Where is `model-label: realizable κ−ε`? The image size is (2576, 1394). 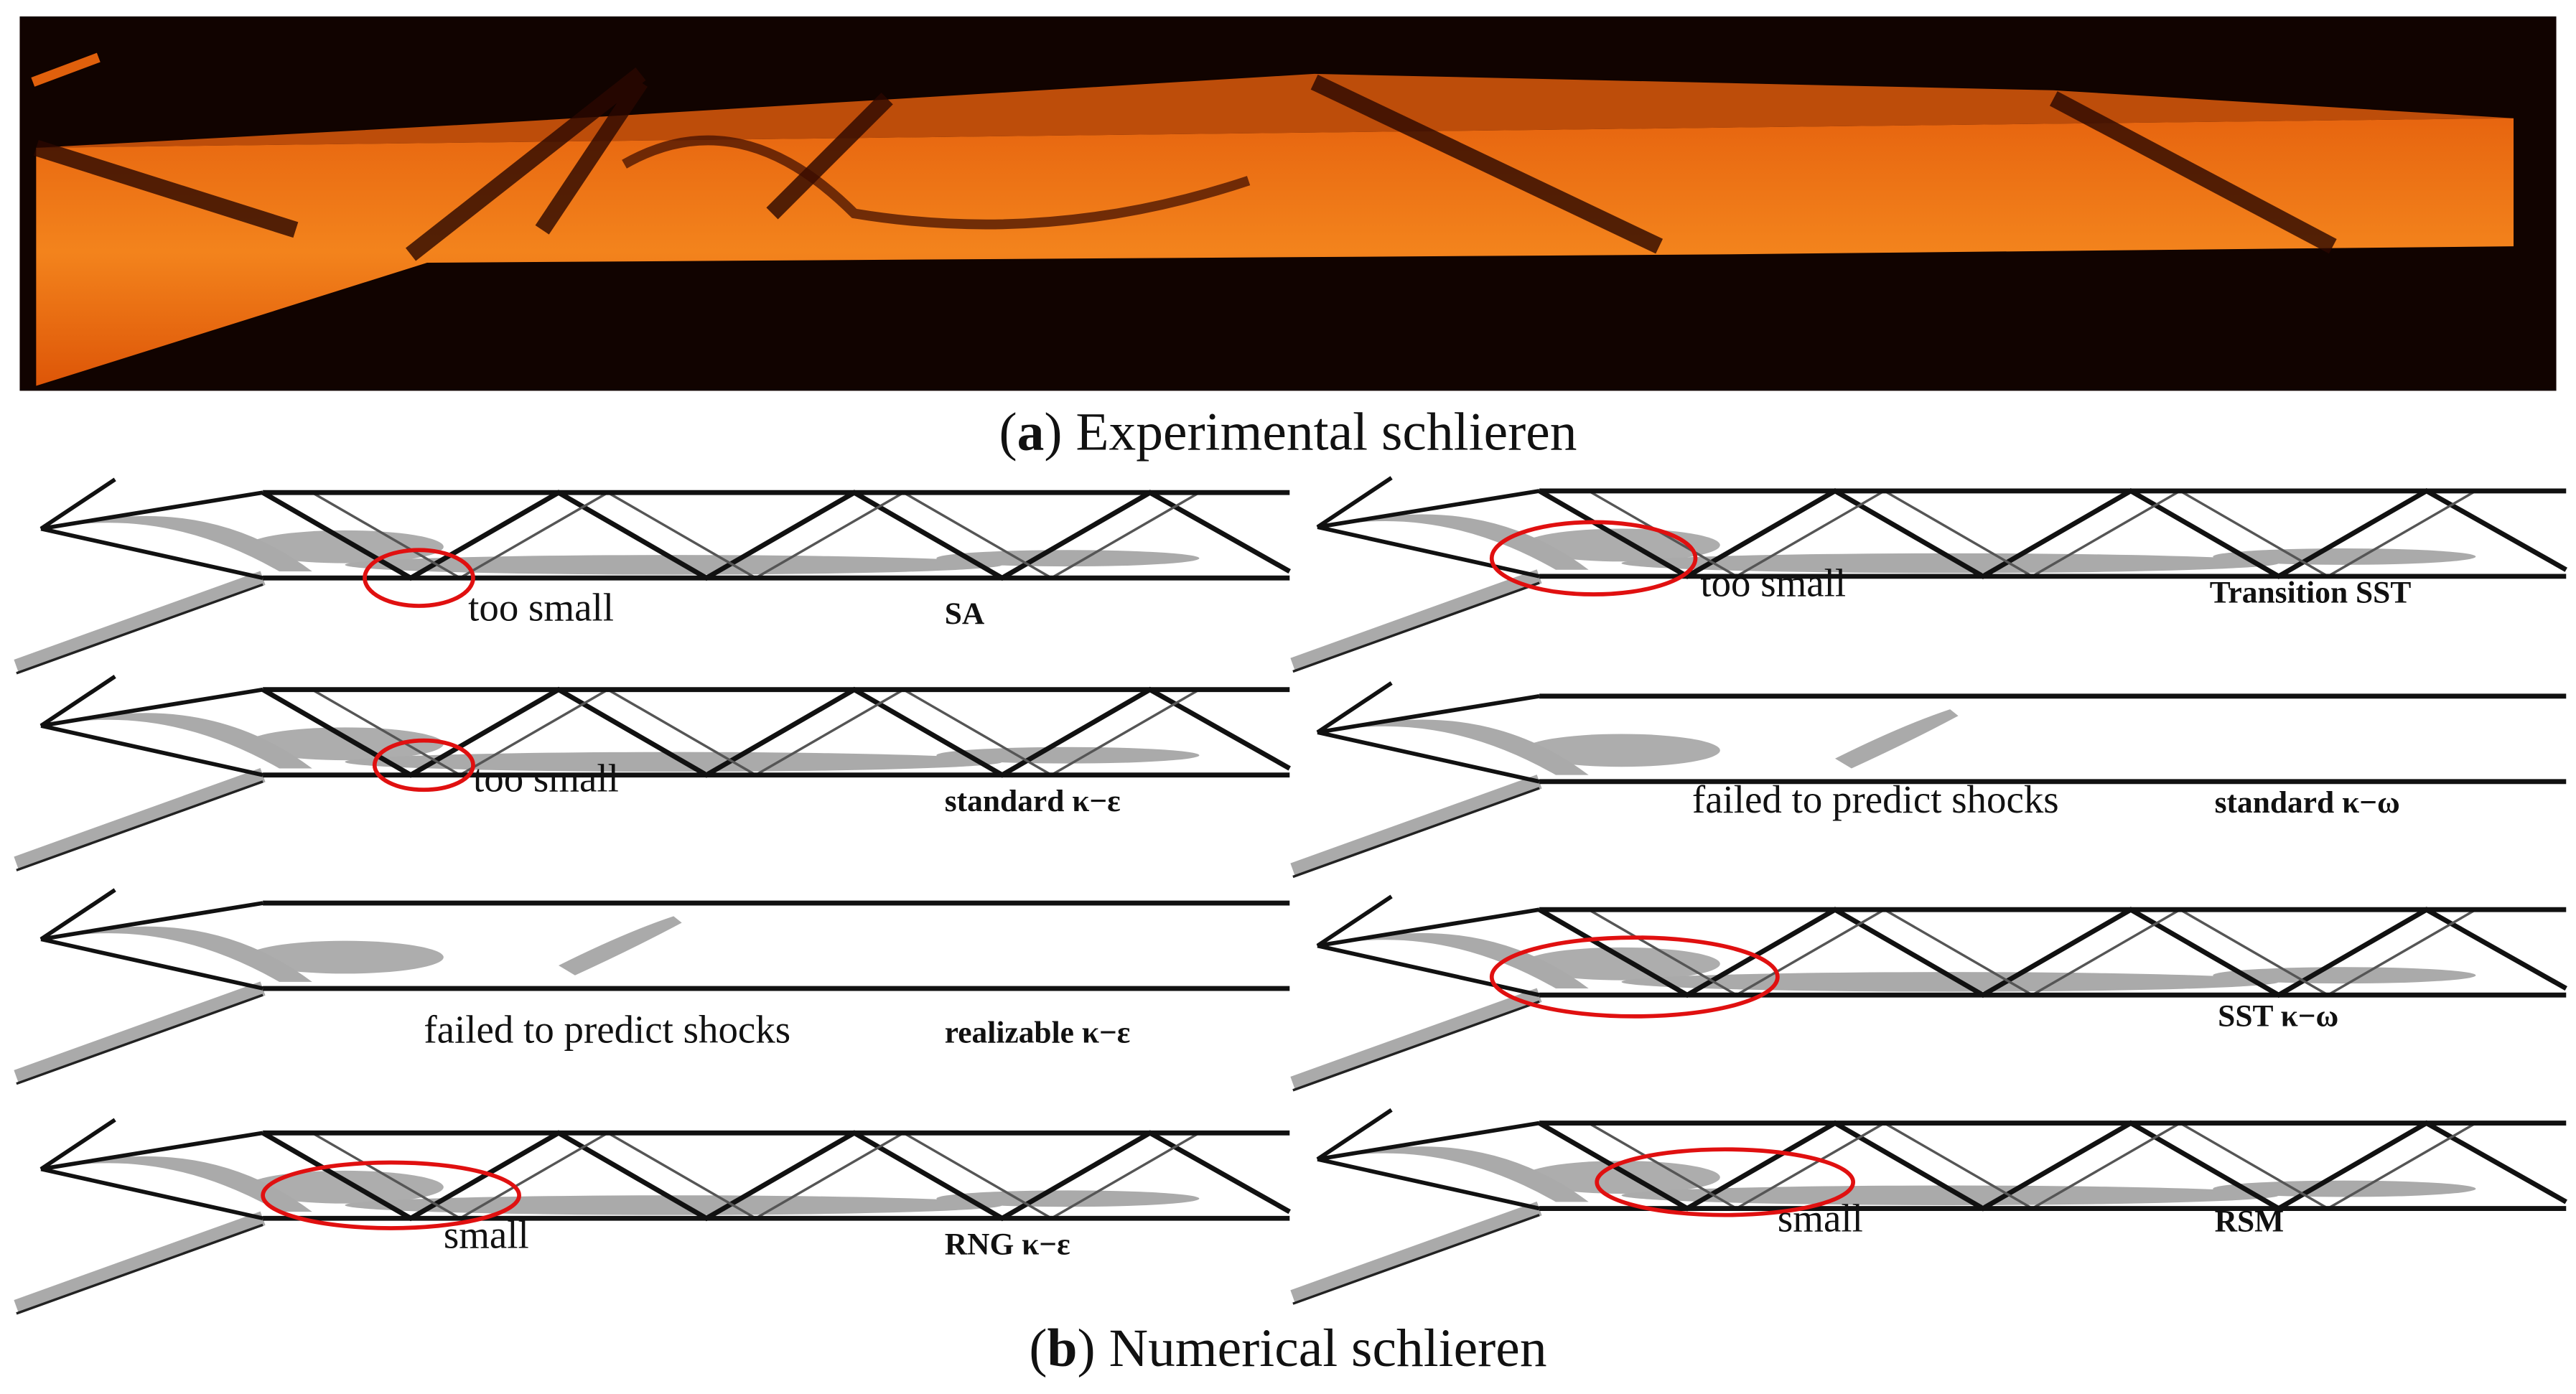
model-label: realizable κ−ε is located at coordinates (1038, 1033).